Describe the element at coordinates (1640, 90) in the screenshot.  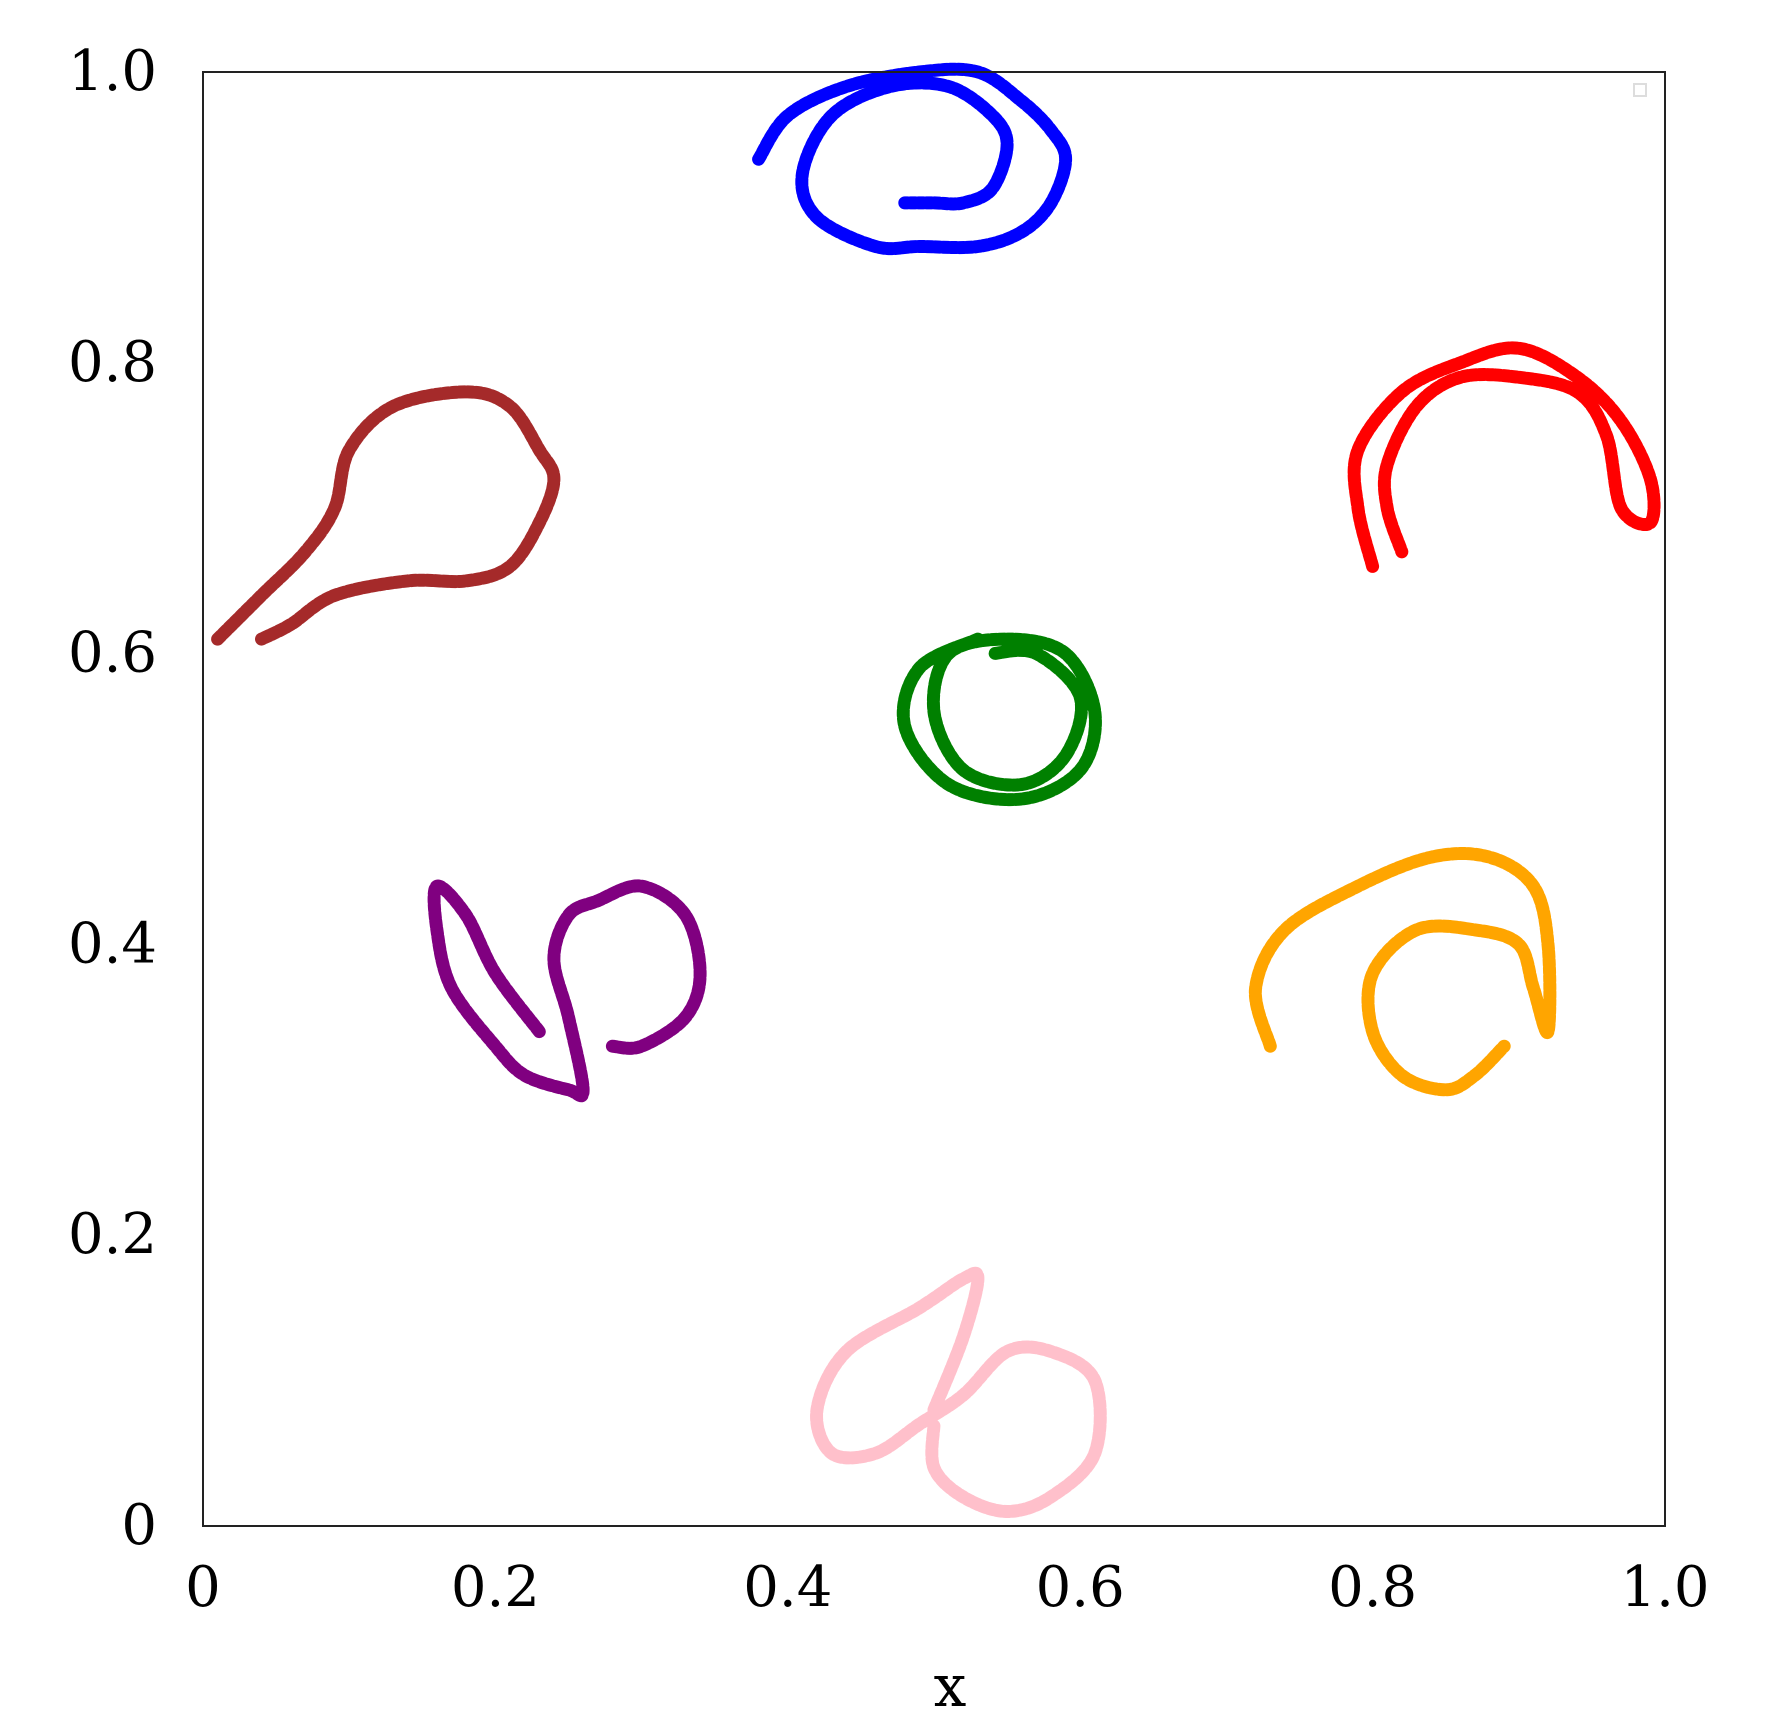
I see `legend-marker` at that location.